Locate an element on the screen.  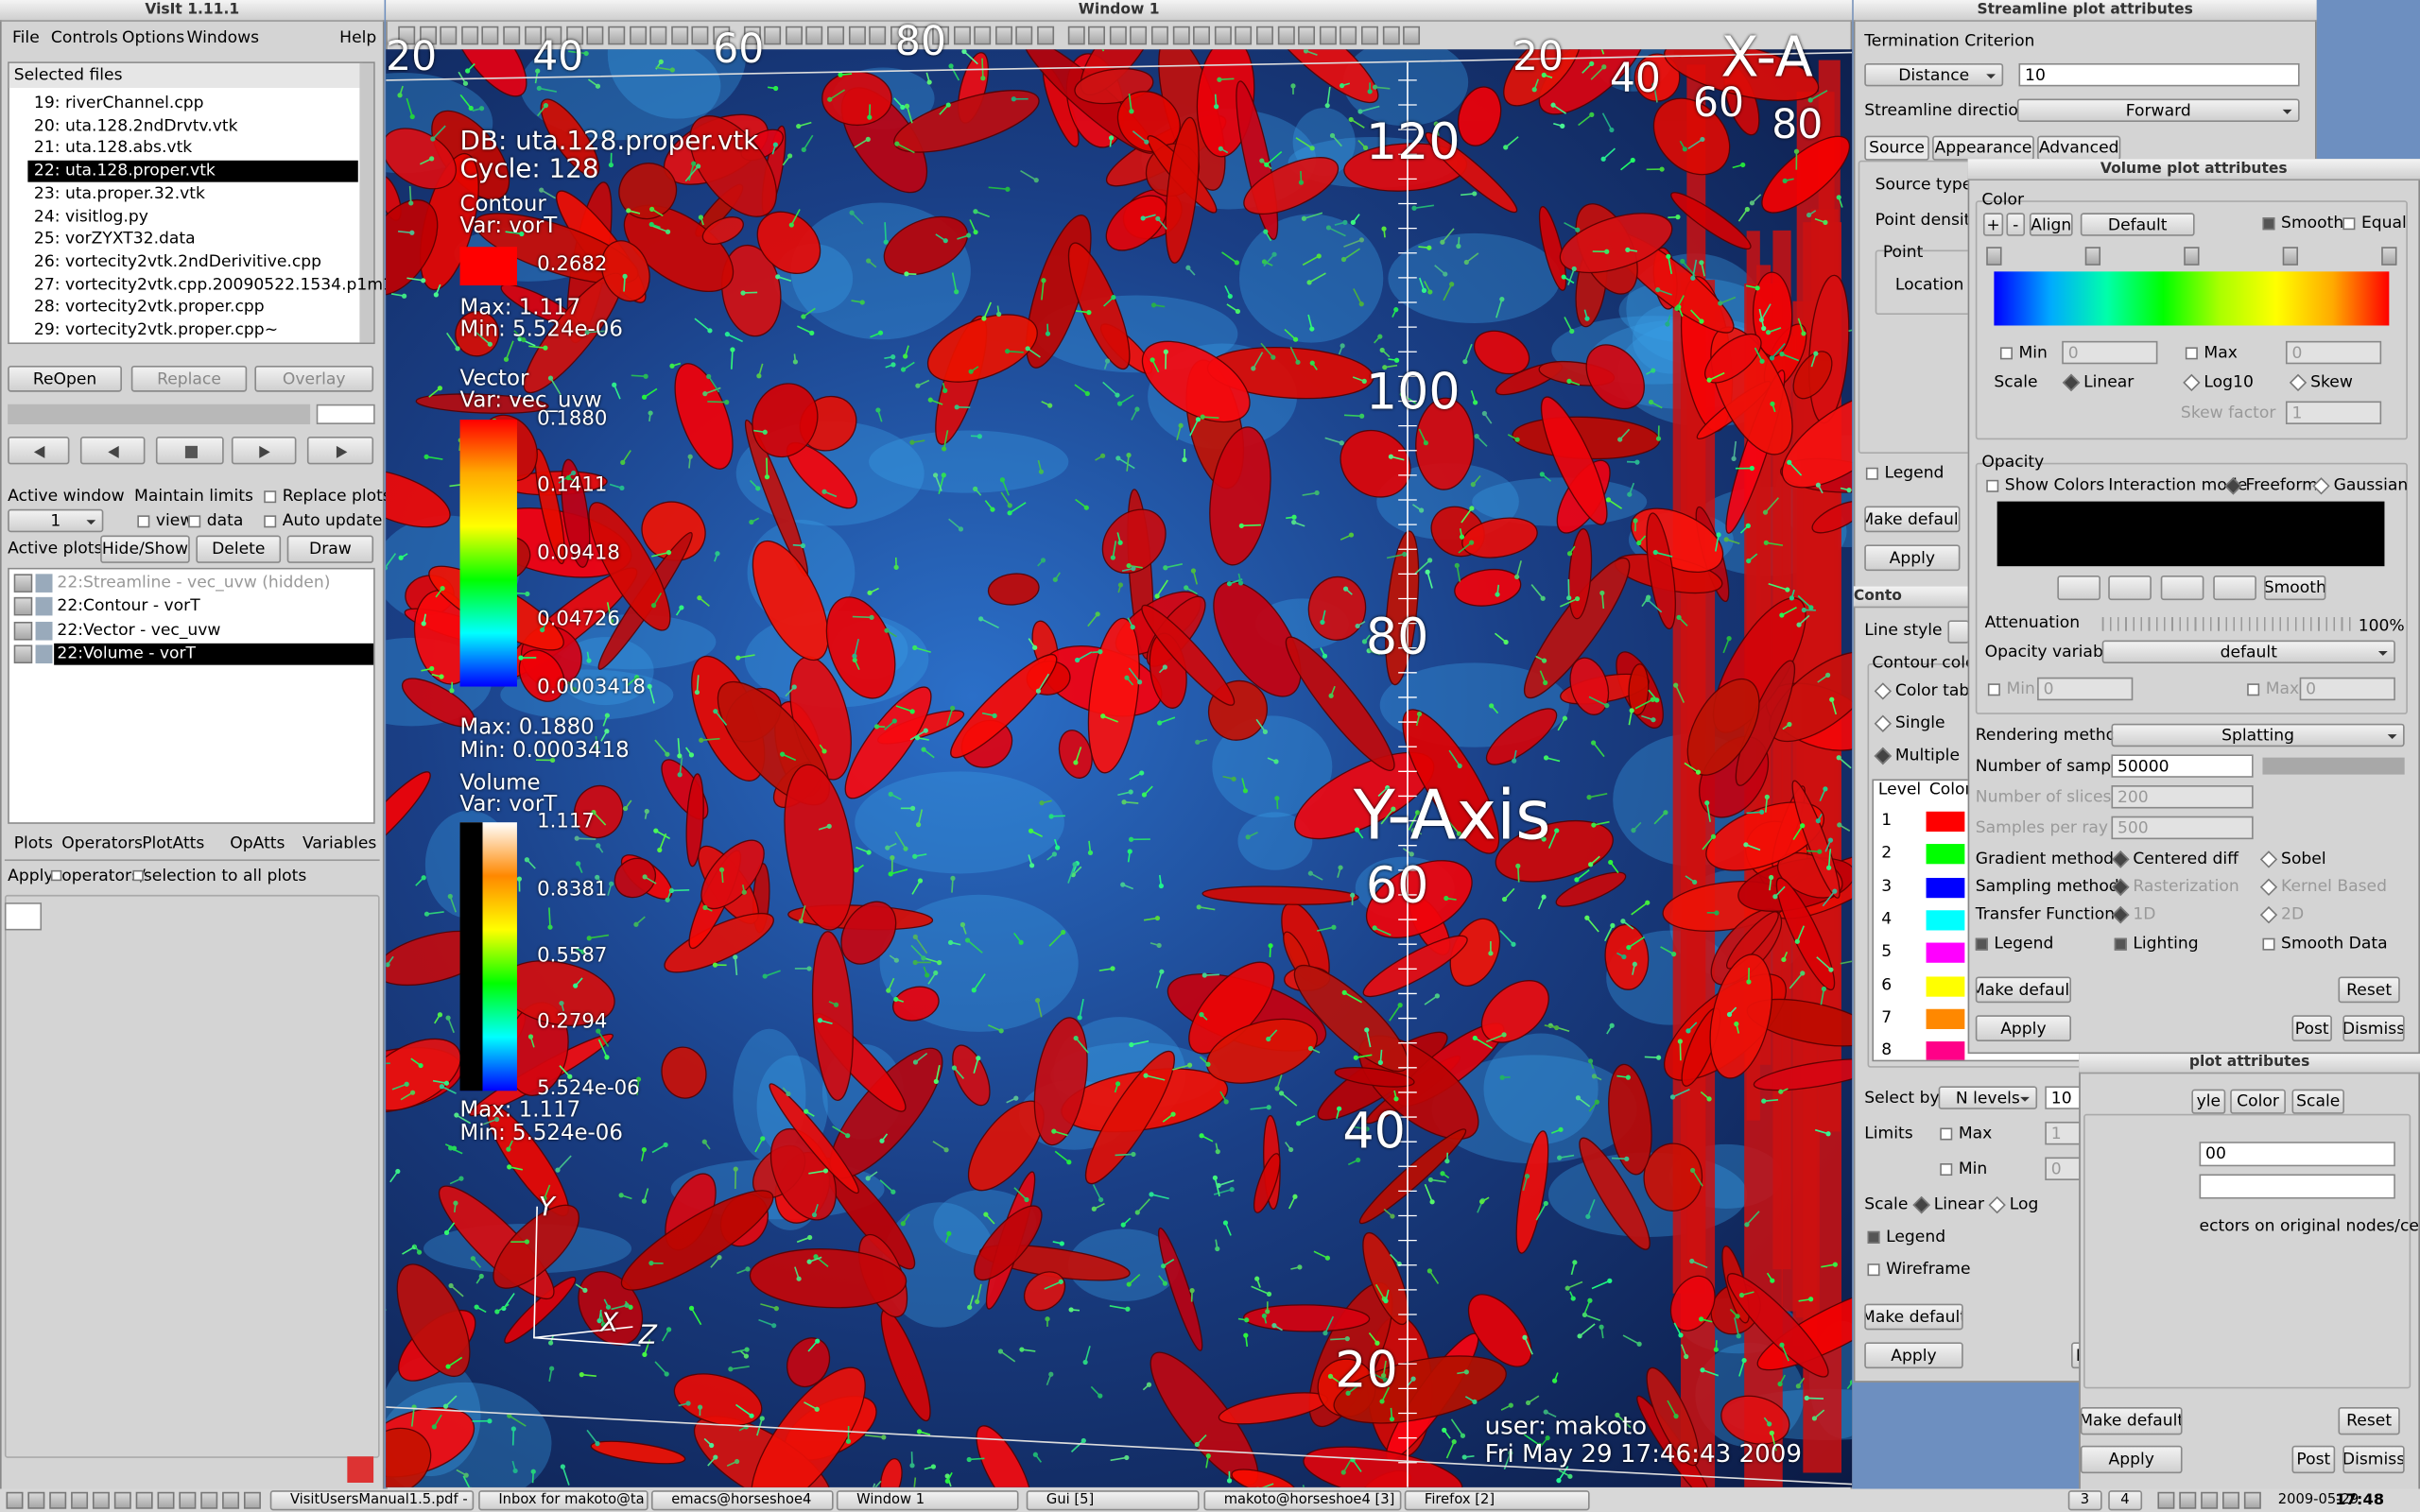
tab: yle is located at coordinates (2208, 1101).